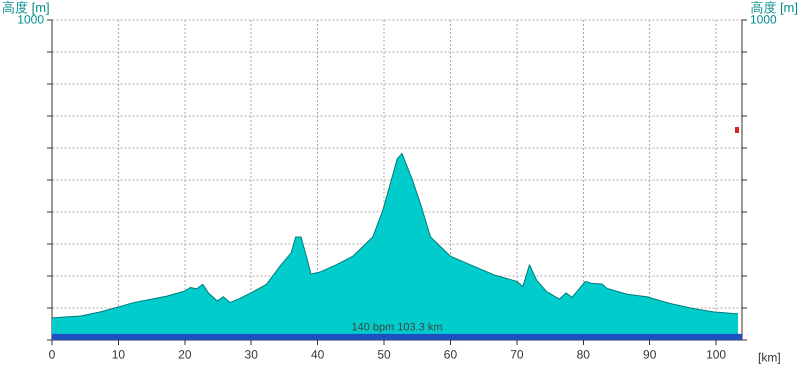  Describe the element at coordinates (583, 355) in the screenshot. I see `x-tick-label: 80` at that location.